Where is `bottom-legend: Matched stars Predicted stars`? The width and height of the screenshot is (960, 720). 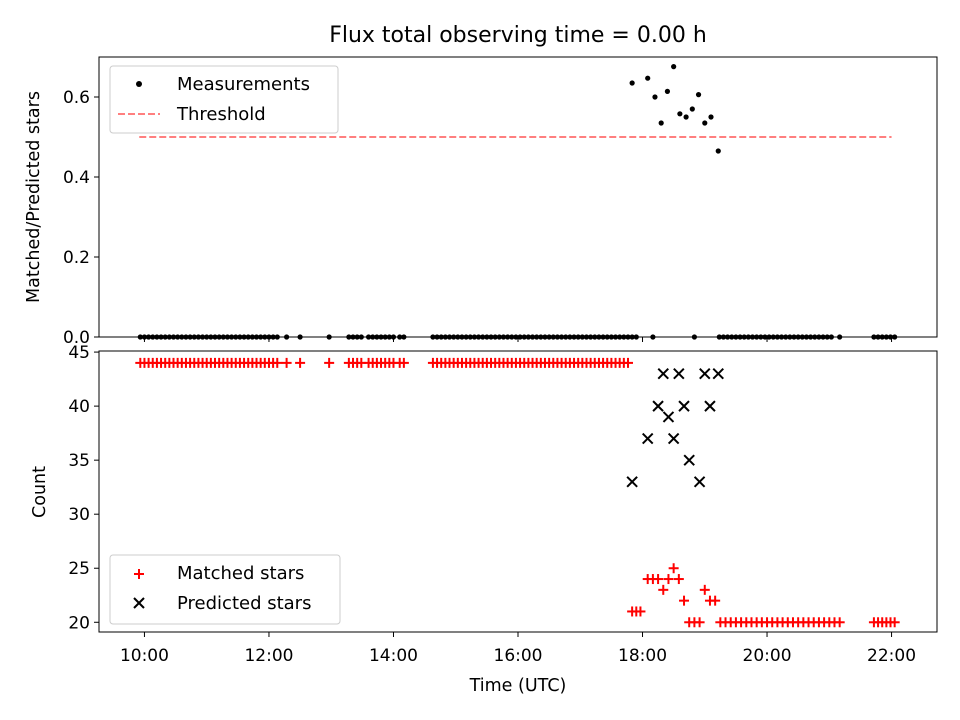
bottom-legend: Matched stars Predicted stars is located at coordinates (225, 589).